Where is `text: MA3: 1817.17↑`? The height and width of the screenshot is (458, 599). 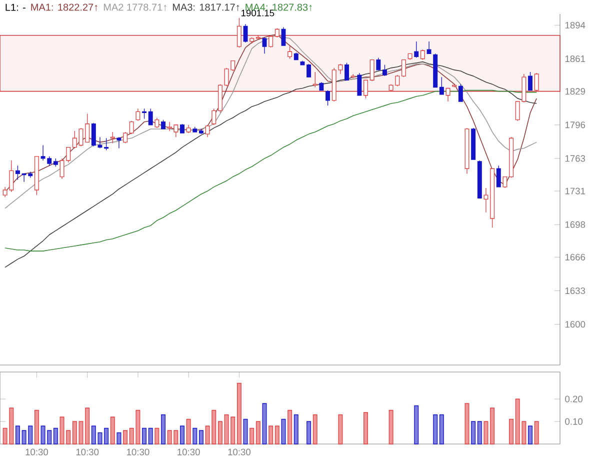
text: MA3: 1817.17↑ is located at coordinates (206, 7).